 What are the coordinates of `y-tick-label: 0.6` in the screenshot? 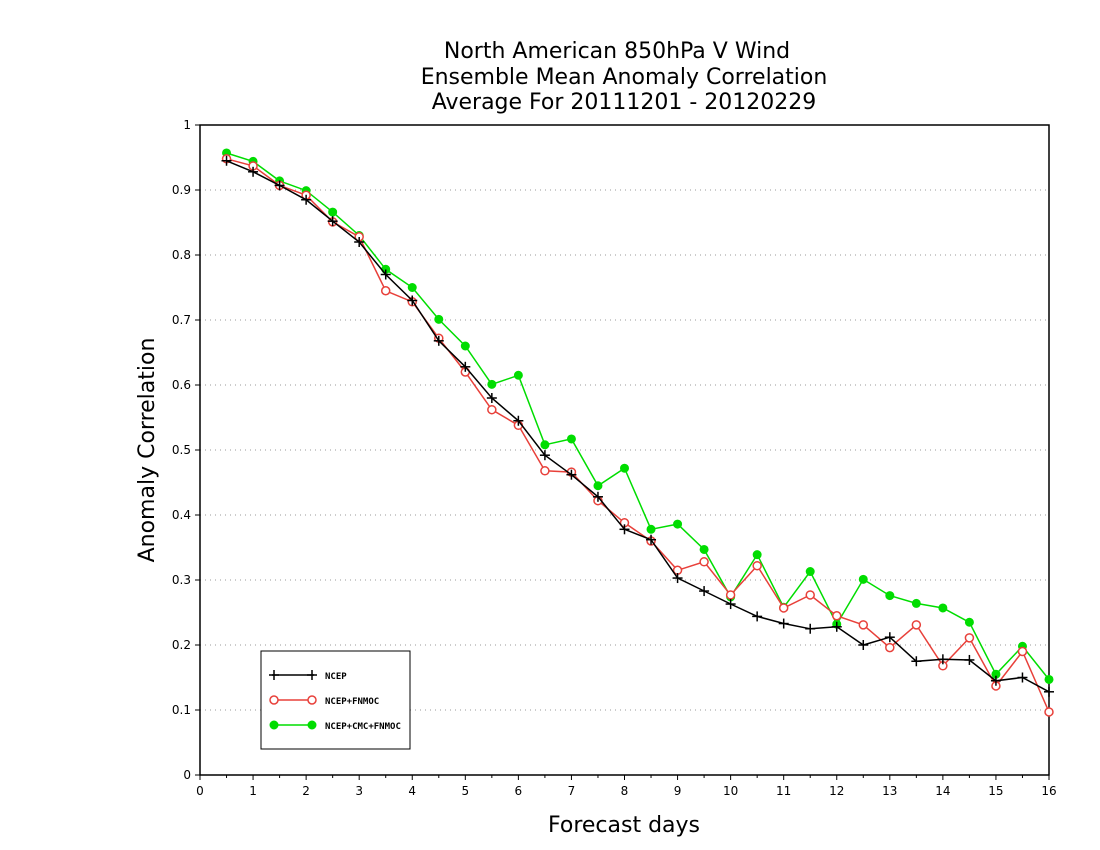 It's located at (181, 385).